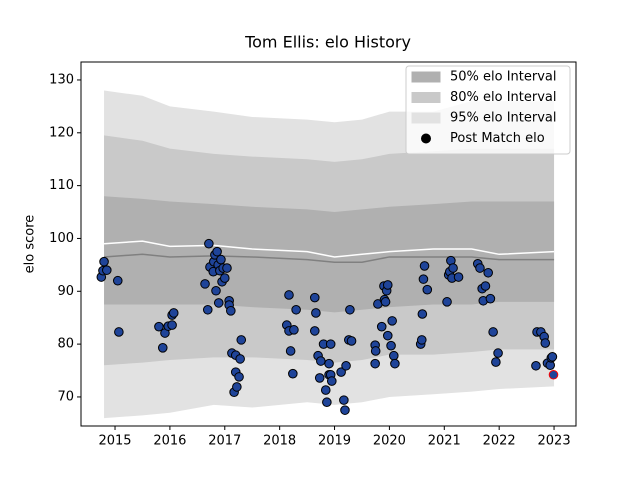  What do you see at coordinates (61, 79) in the screenshot?
I see `y-tick-label: 130` at bounding box center [61, 79].